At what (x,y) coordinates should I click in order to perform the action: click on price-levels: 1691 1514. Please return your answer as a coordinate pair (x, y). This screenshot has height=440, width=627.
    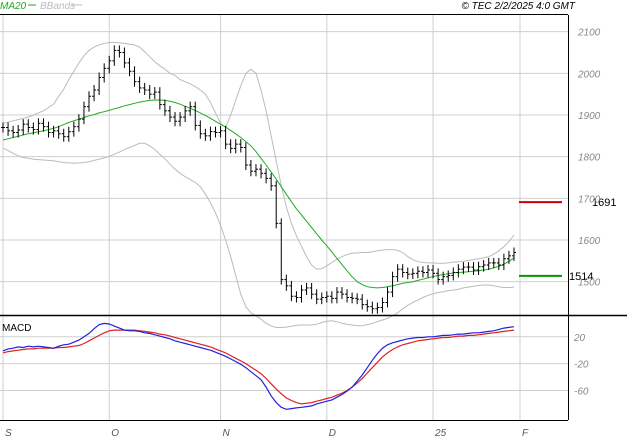
    Looking at the image, I should click on (567, 240).